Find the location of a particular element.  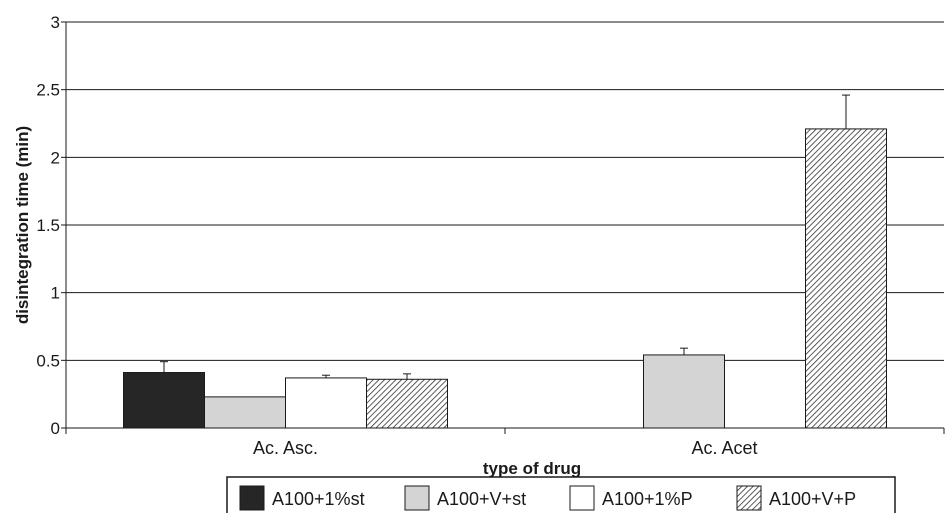

x-axis-title: type of drug is located at coordinates (532, 468).